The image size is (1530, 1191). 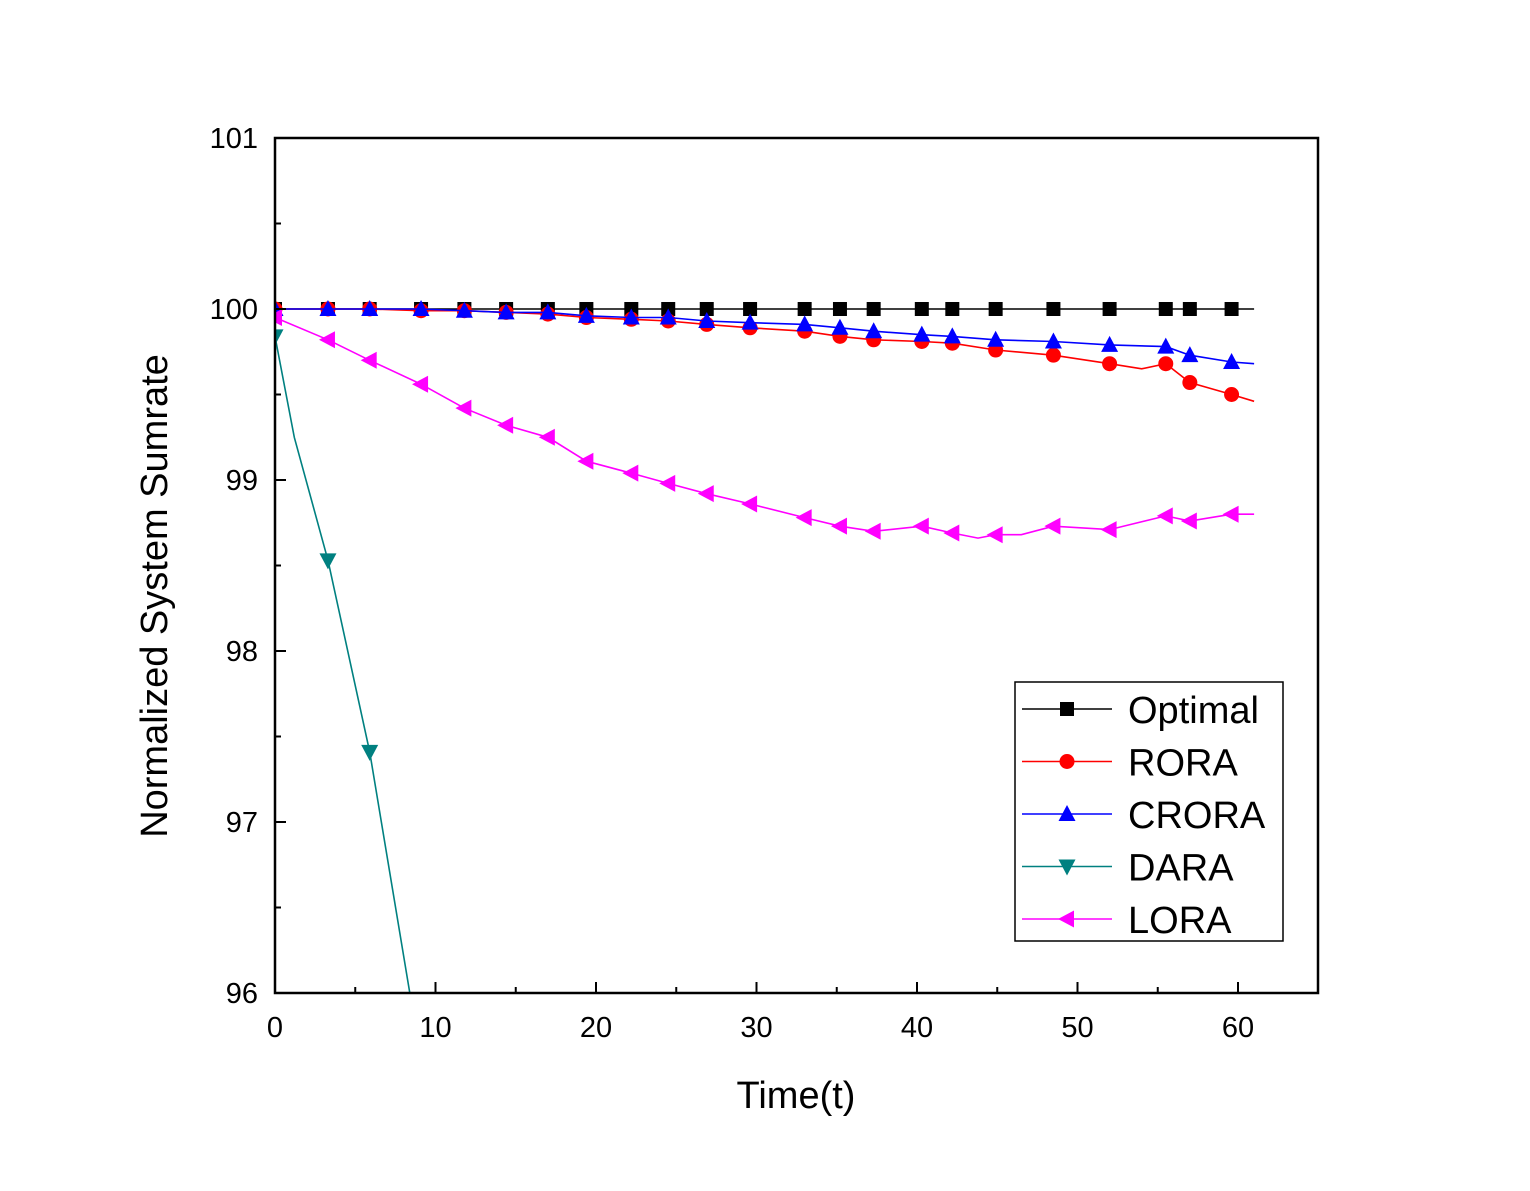 I want to click on legend: Optimal RORA CRORA DARA LORA, so click(x=1149, y=811).